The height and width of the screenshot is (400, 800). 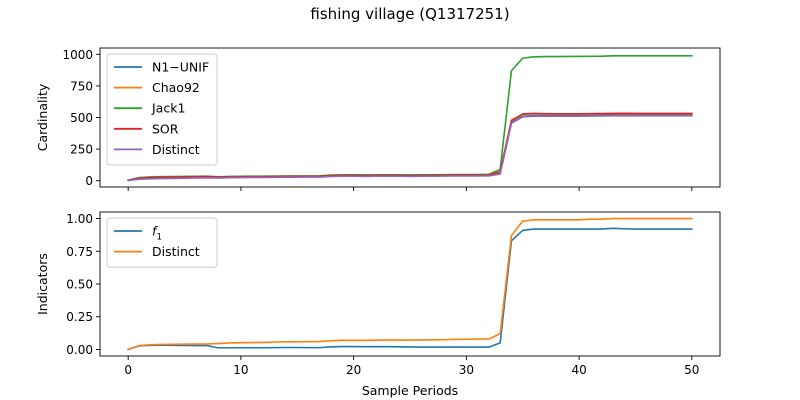 I want to click on indicators-legend-box, so click(x=162, y=242).